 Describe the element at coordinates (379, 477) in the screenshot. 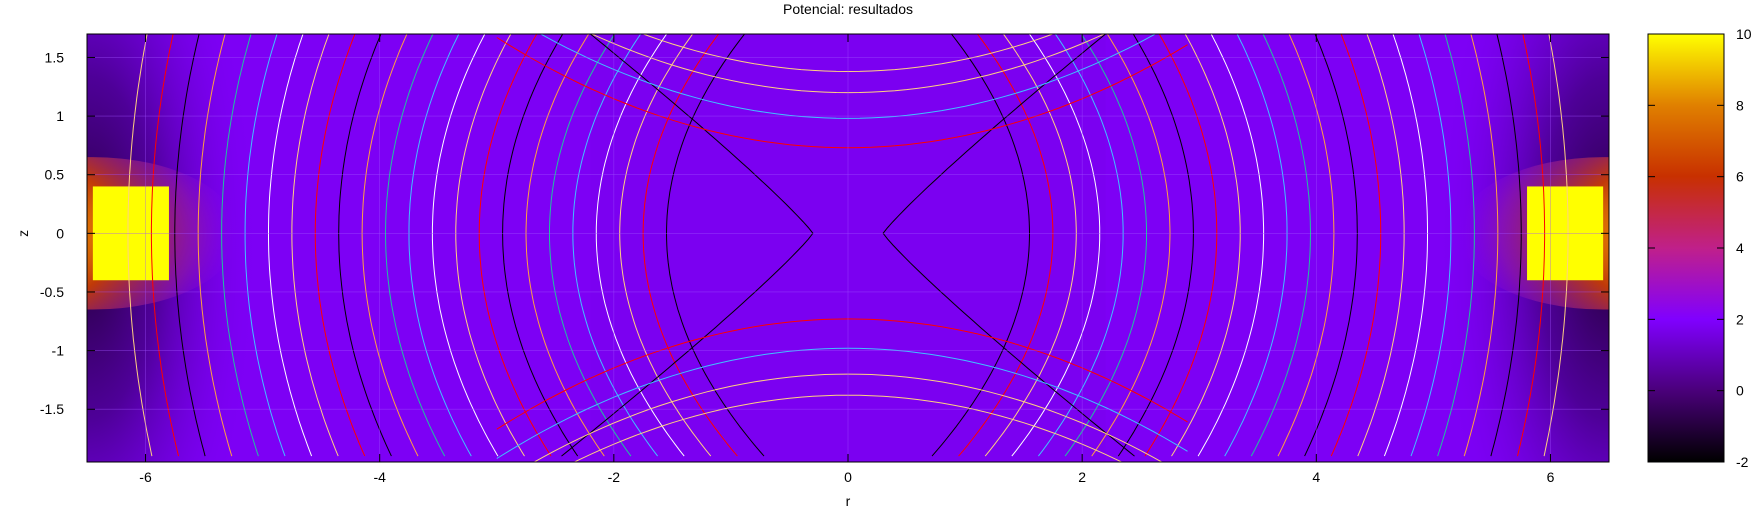

I see `x-tick-label: -4` at that location.